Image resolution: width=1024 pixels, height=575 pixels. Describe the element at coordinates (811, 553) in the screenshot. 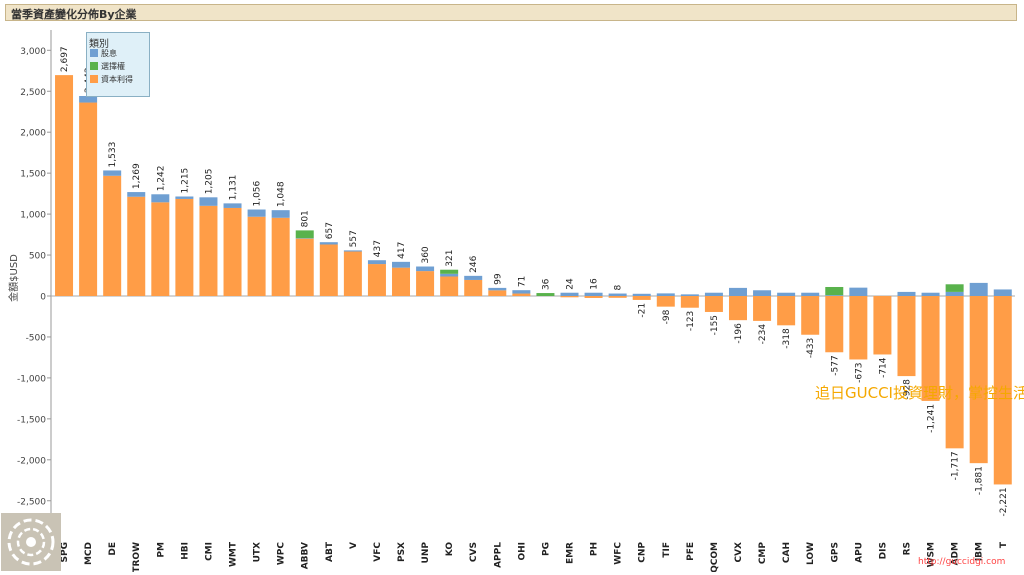

I see `x-tick-label: LOW` at that location.